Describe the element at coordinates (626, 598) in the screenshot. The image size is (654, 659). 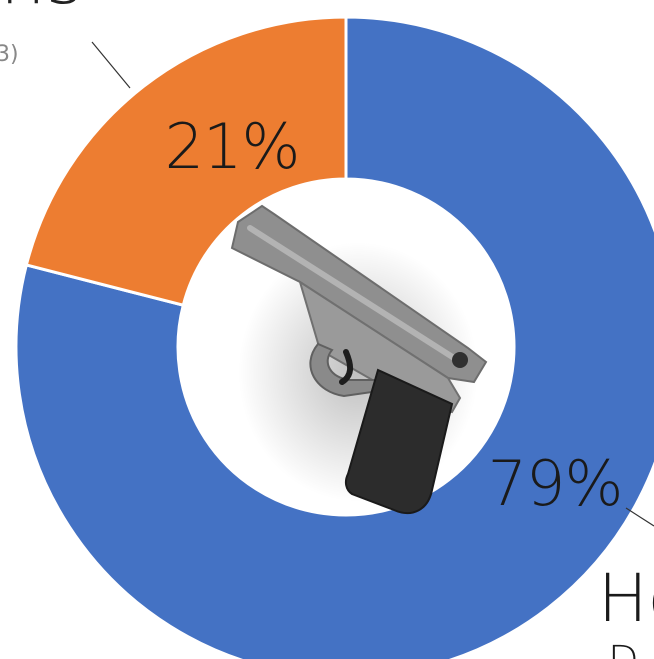
I see `cut-off-label-bottom-right: Ho` at that location.